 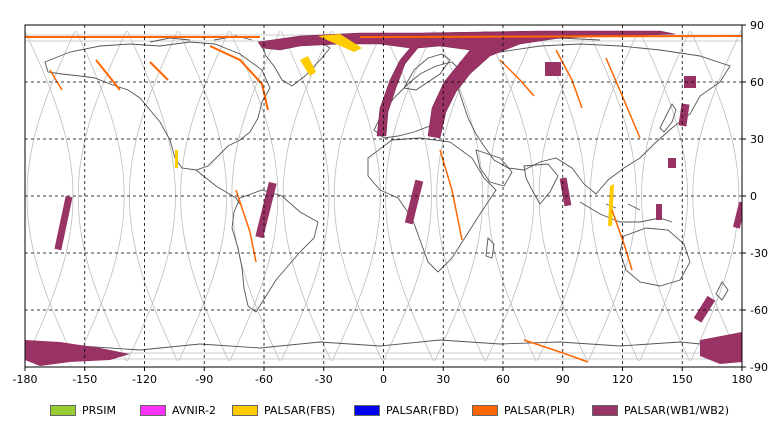 I want to click on x-tick-label: -180, so click(x=25, y=379).